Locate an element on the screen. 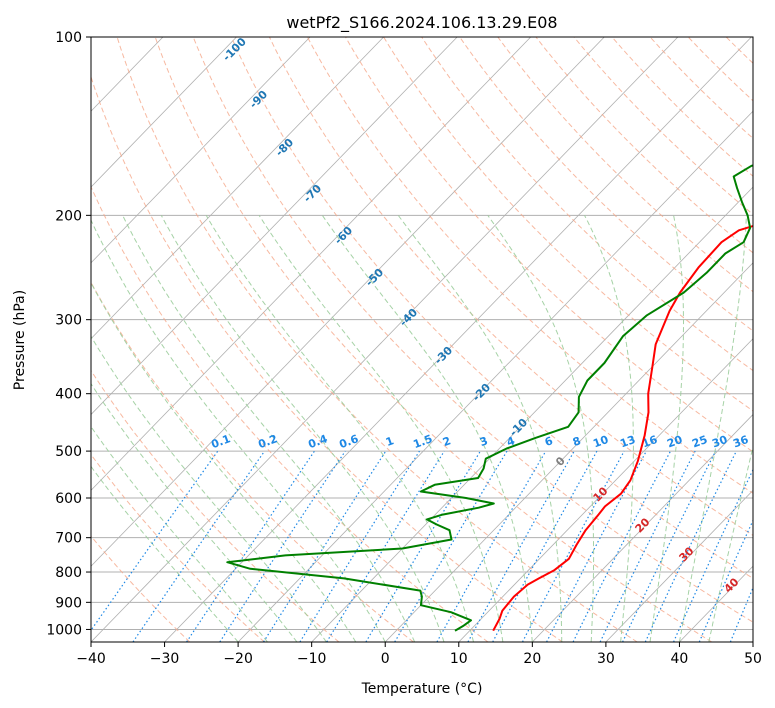  y-tick-label: 1000 is located at coordinates (64, 630).